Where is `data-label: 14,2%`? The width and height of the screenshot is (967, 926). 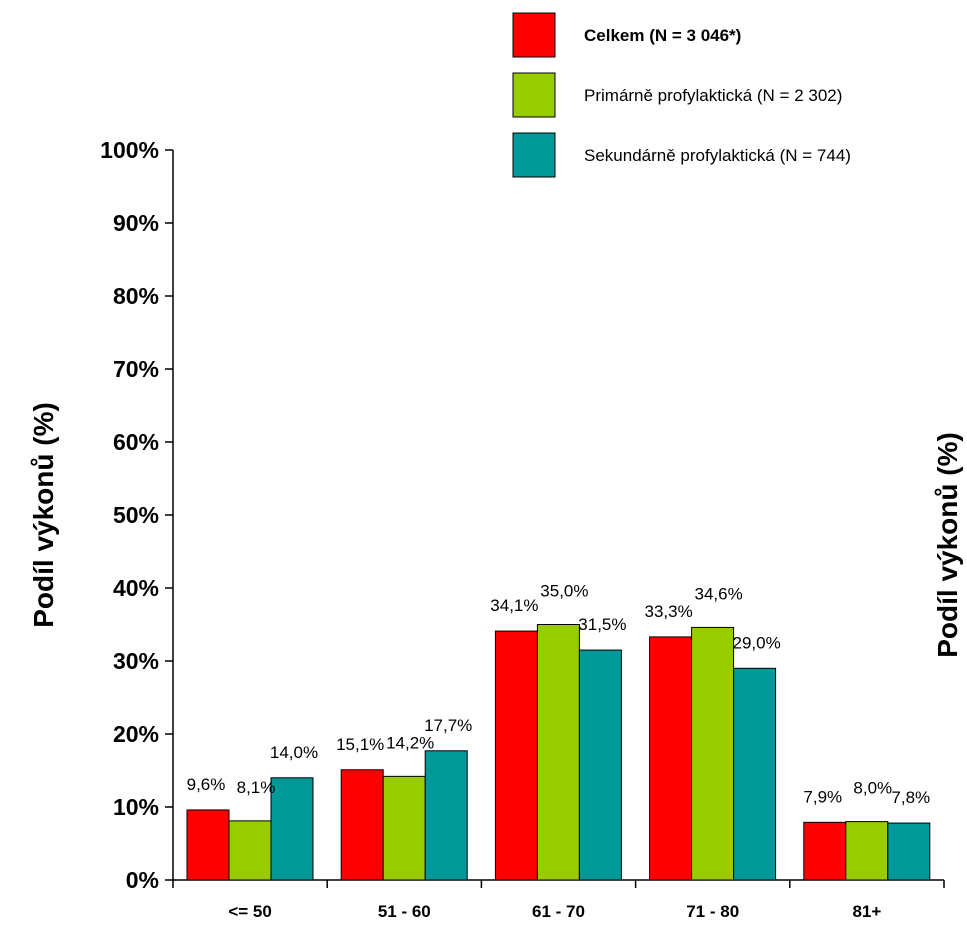 data-label: 14,2% is located at coordinates (410, 742).